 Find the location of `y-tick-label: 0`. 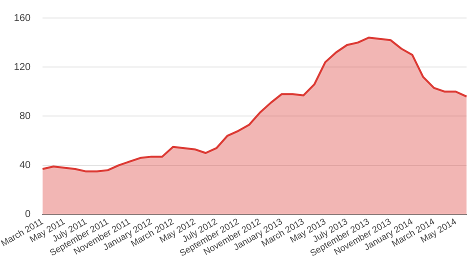

y-tick-label: 0 is located at coordinates (28, 214).